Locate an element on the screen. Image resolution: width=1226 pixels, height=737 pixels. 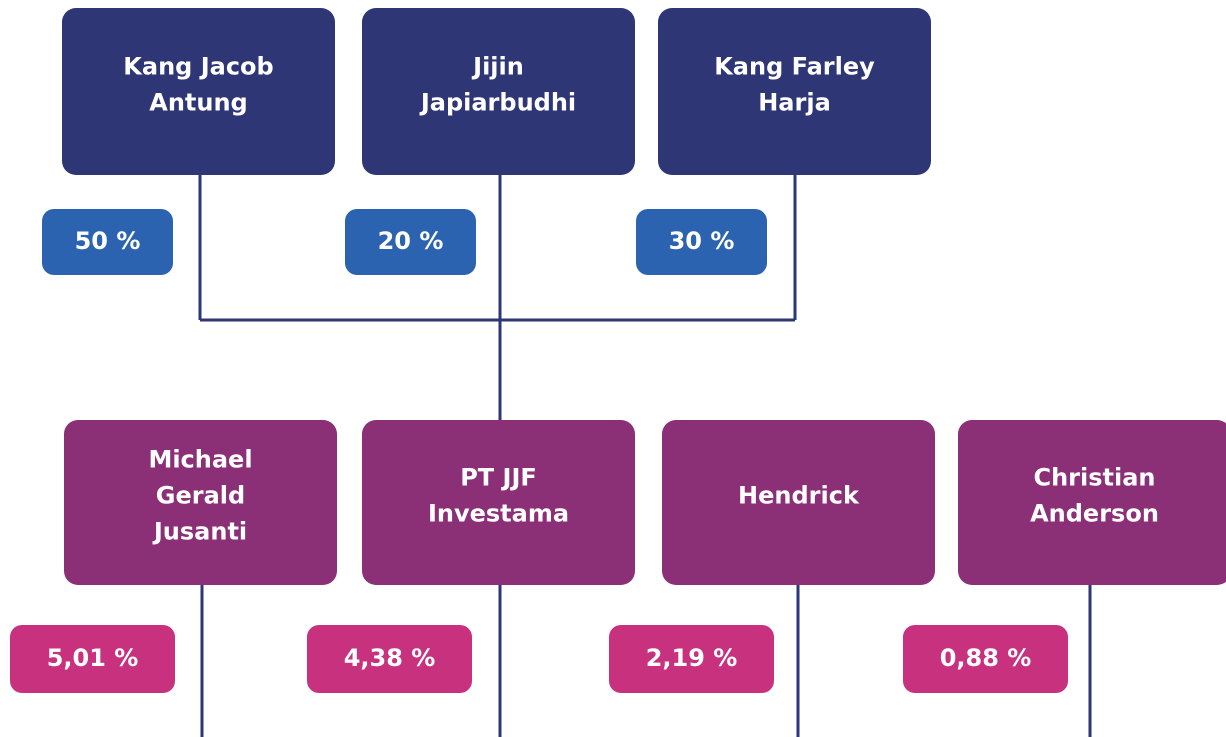
node: Christian Anderson 0,88 % is located at coordinates (1064, 556).